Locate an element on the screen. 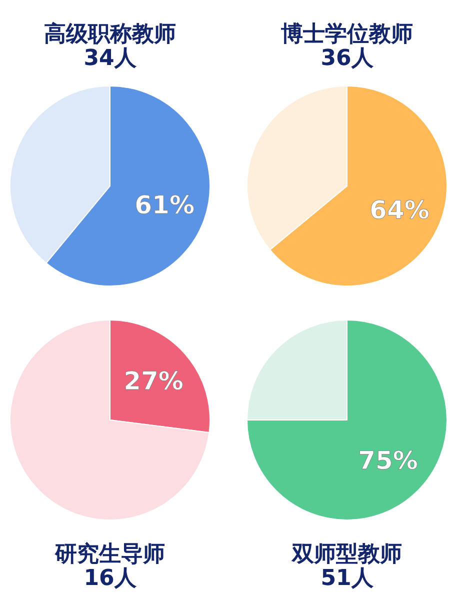  chart-title: 高级职称教师 is located at coordinates (110, 34).